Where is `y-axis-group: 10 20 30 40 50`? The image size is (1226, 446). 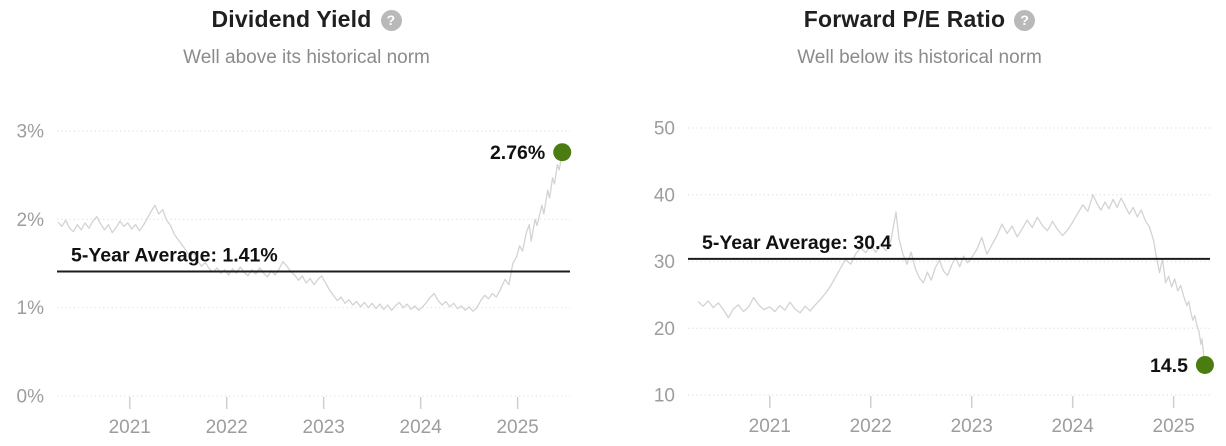 y-axis-group: 10 20 30 40 50 is located at coordinates (664, 263).